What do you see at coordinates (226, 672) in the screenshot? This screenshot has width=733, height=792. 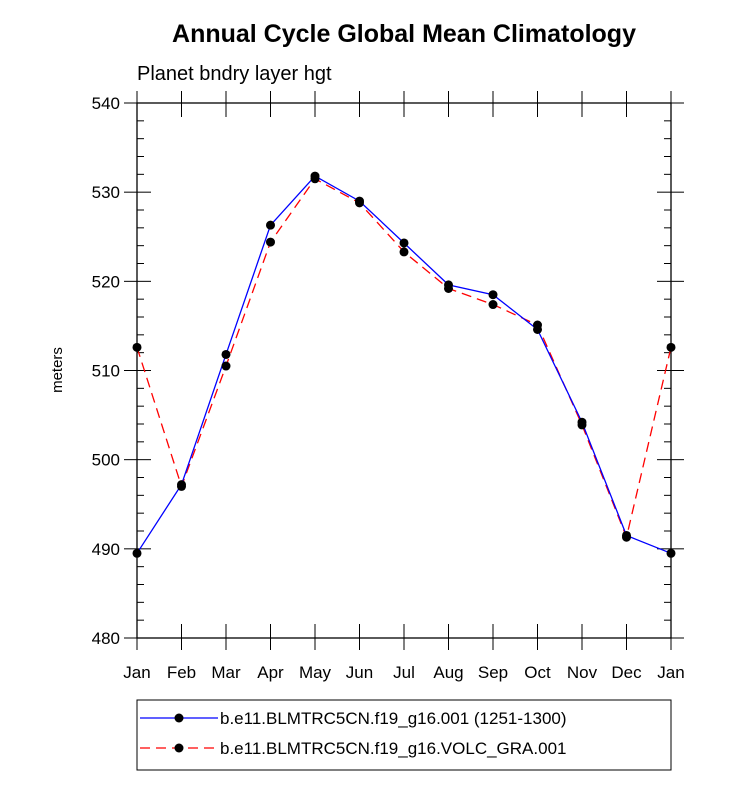 I see `x-tick-label: Mar` at bounding box center [226, 672].